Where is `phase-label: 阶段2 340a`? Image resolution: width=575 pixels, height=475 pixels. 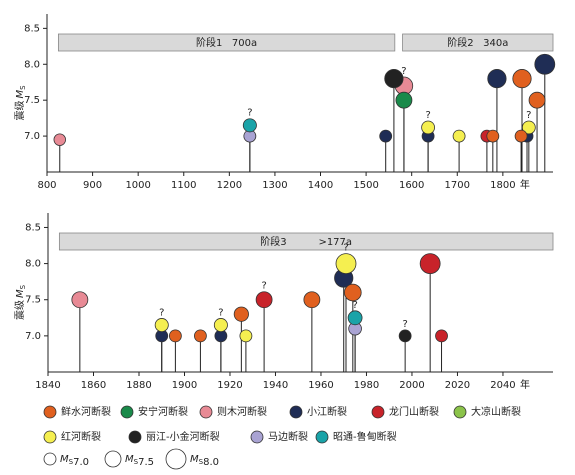 phase-label: 阶段2 340a is located at coordinates (477, 42).